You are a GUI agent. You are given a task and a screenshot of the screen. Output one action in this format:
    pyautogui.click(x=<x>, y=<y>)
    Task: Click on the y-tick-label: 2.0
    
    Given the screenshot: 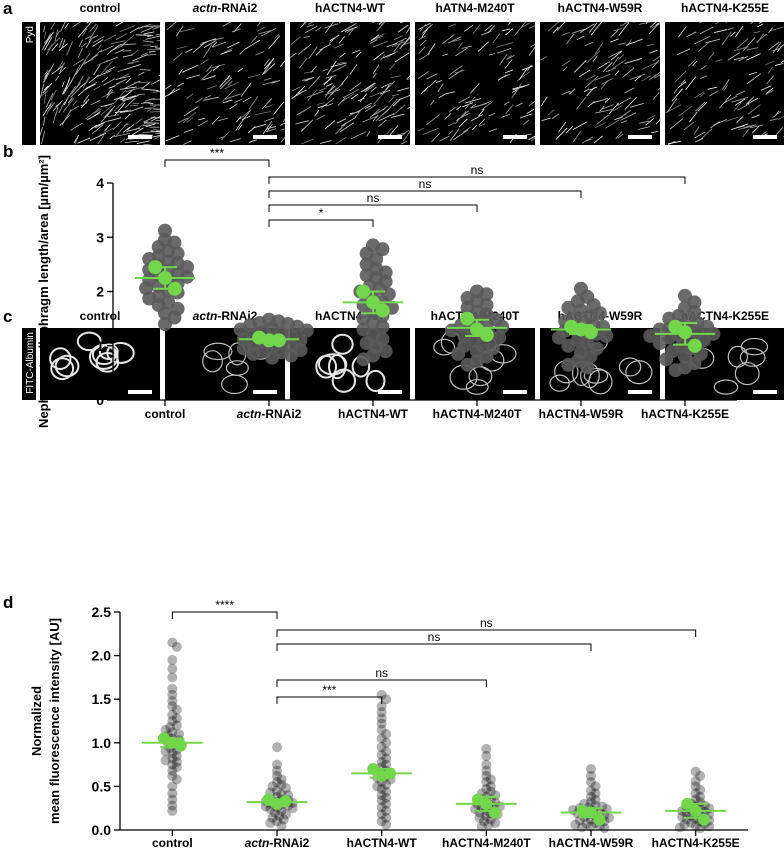 What is the action you would take?
    pyautogui.click(x=102, y=656)
    